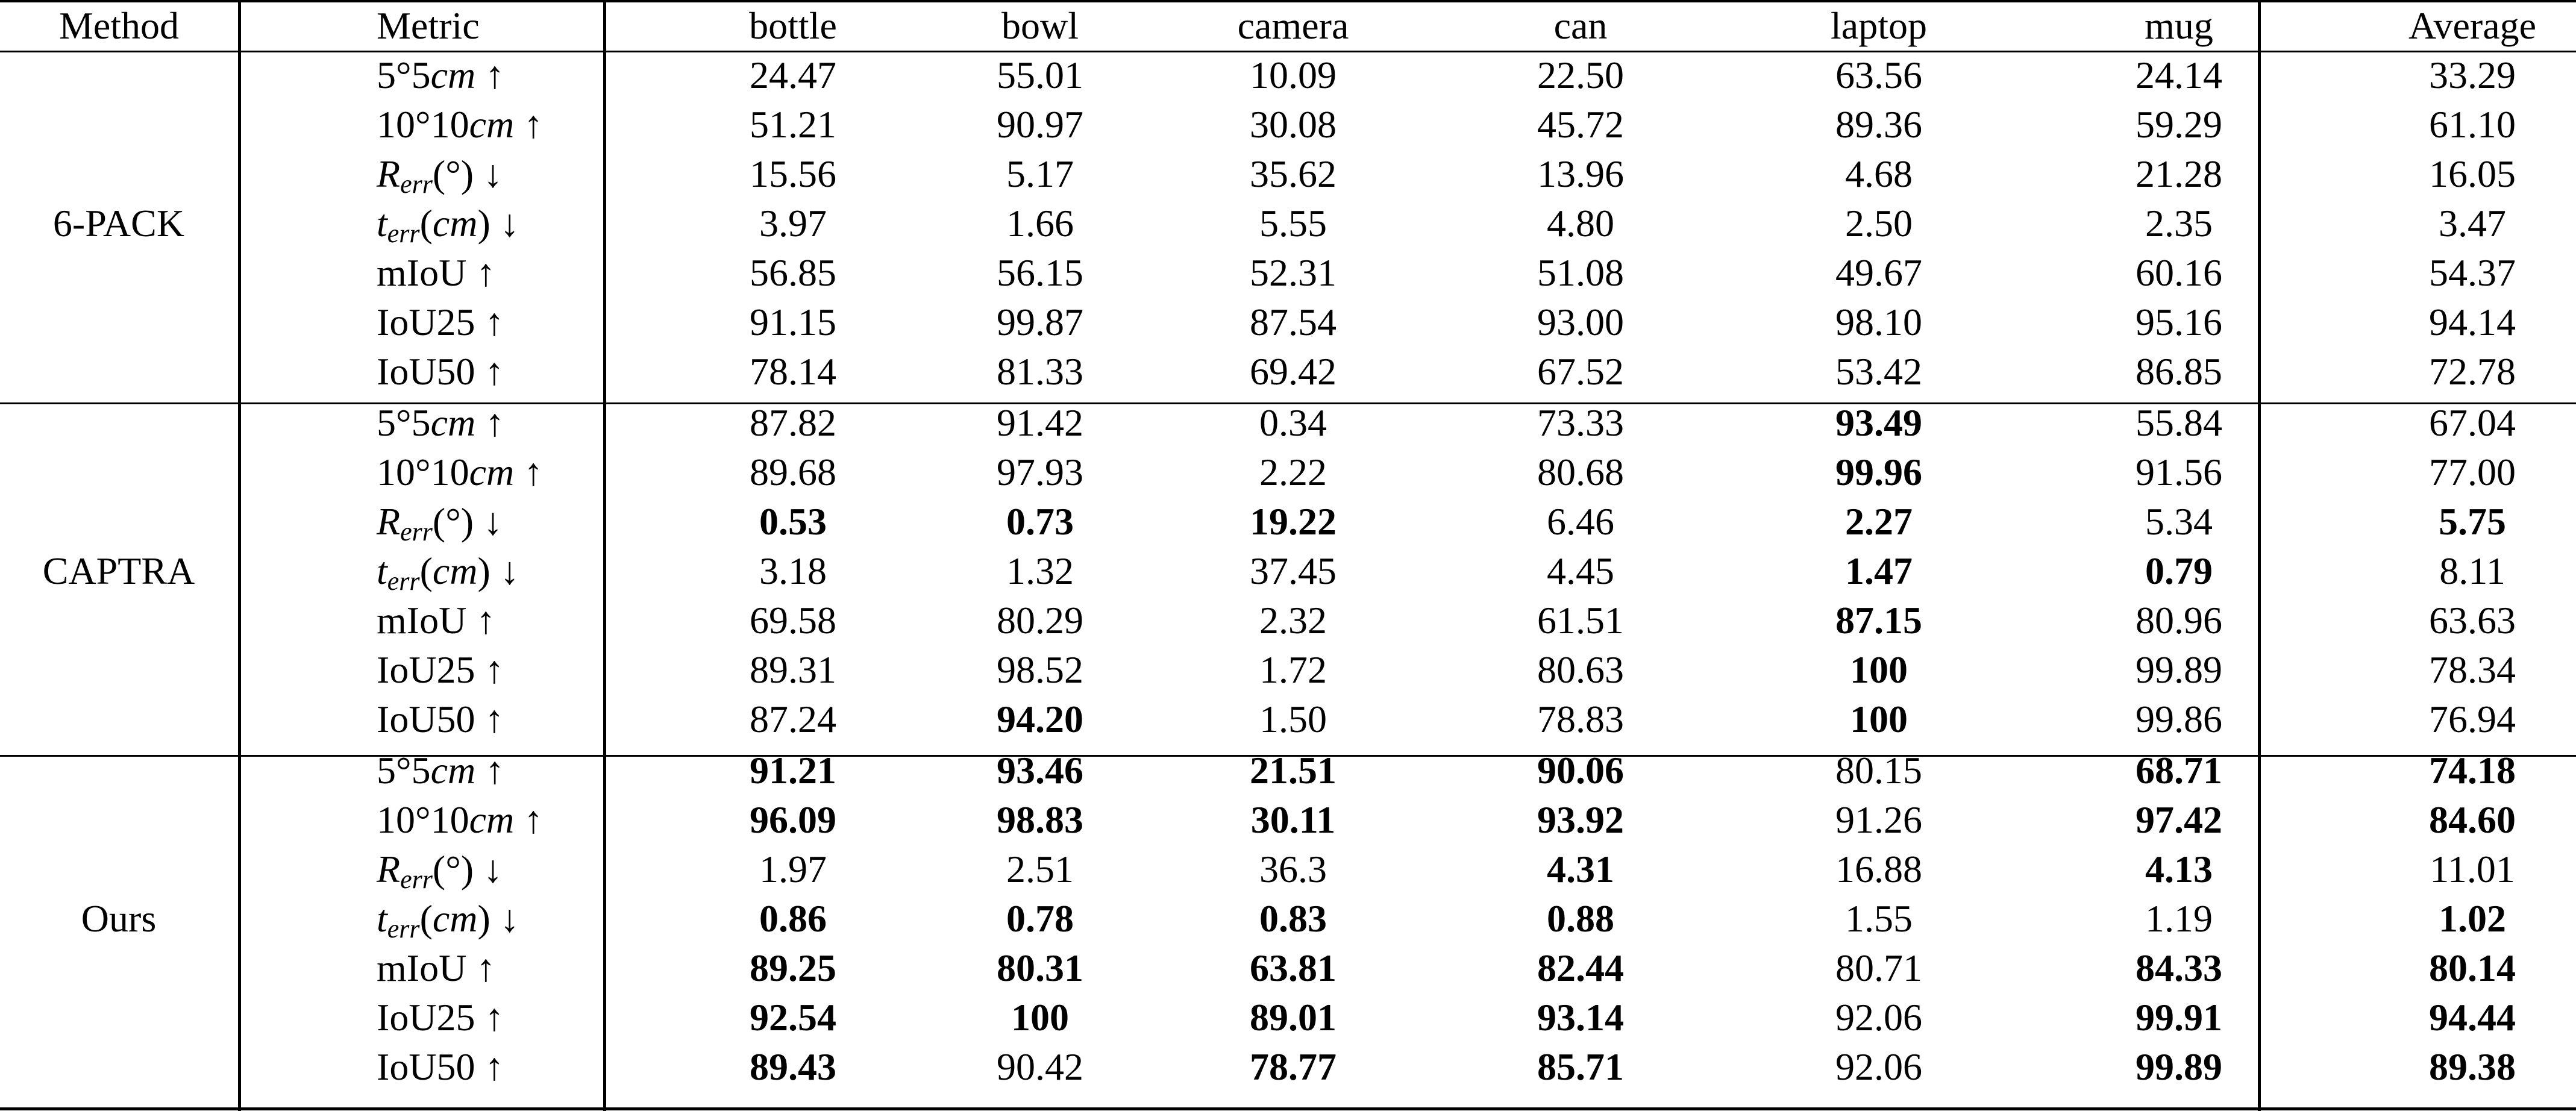 This screenshot has width=2576, height=1111. I want to click on header-can: can, so click(1580, 25).